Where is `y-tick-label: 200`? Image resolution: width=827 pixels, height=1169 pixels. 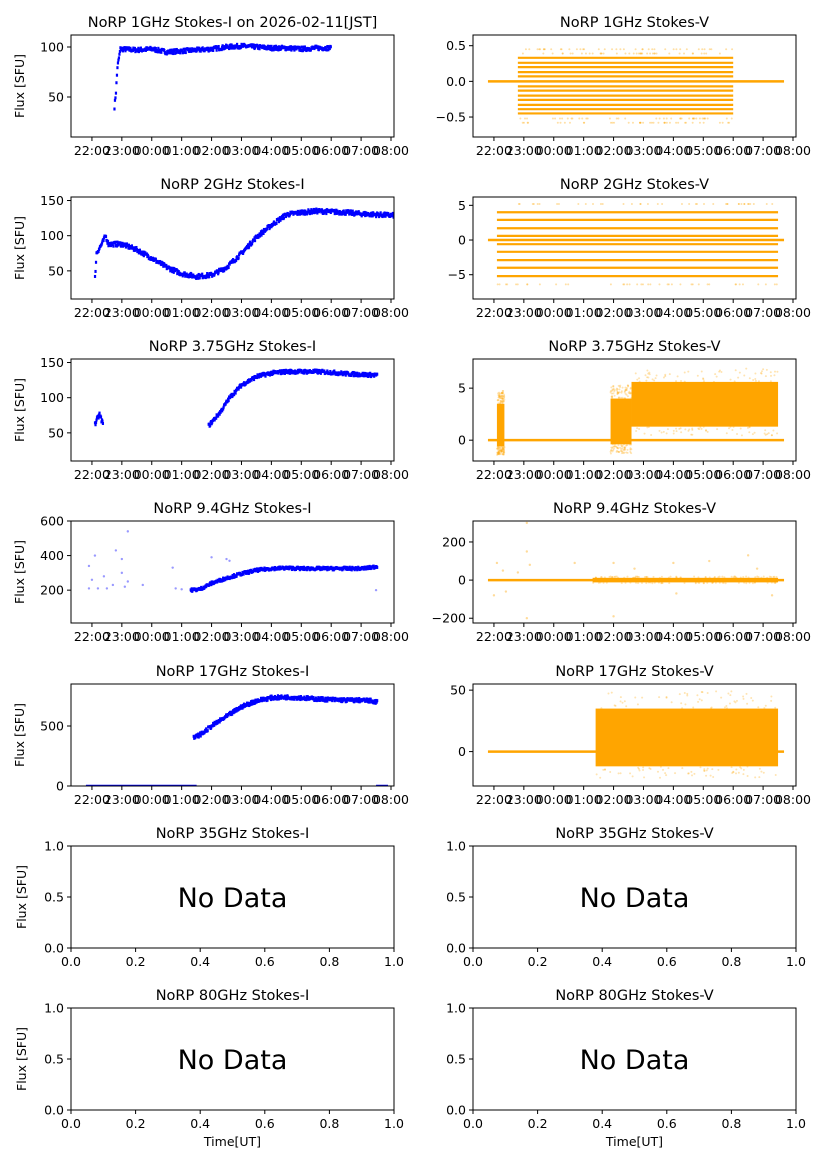
y-tick-label: 200 is located at coordinates (454, 541).